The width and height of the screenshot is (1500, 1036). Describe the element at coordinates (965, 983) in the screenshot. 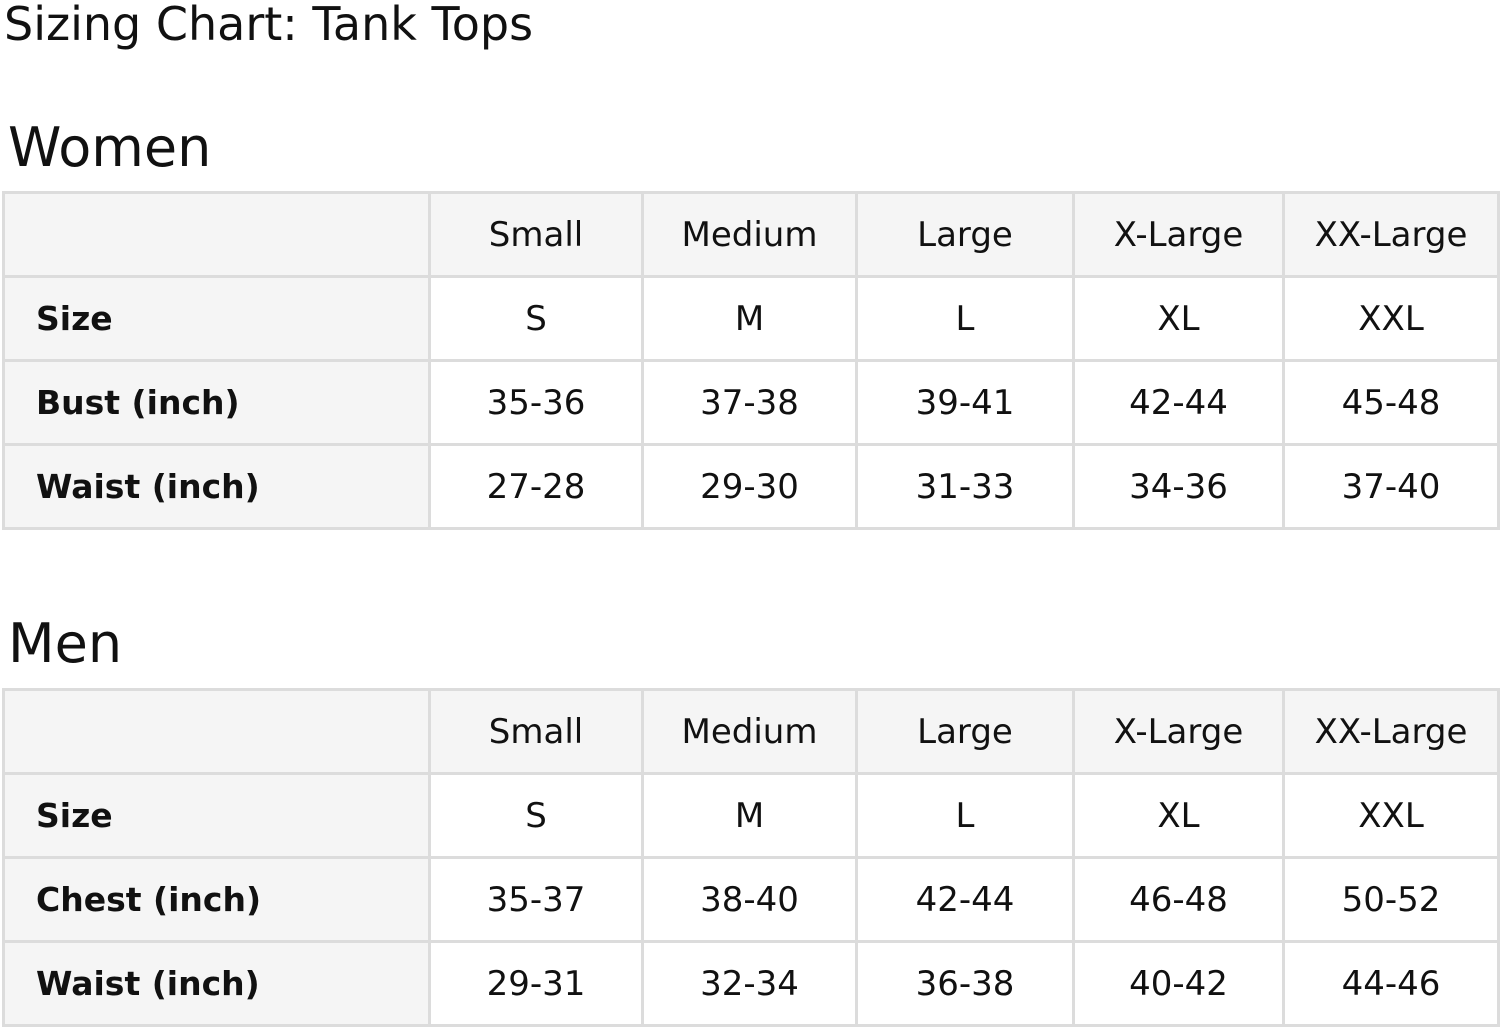

I see `table-cell: 36-38` at that location.